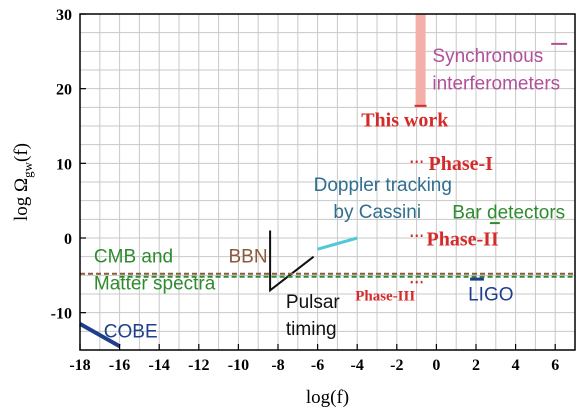  I want to click on y-tick-label: 20, so click(64, 90).